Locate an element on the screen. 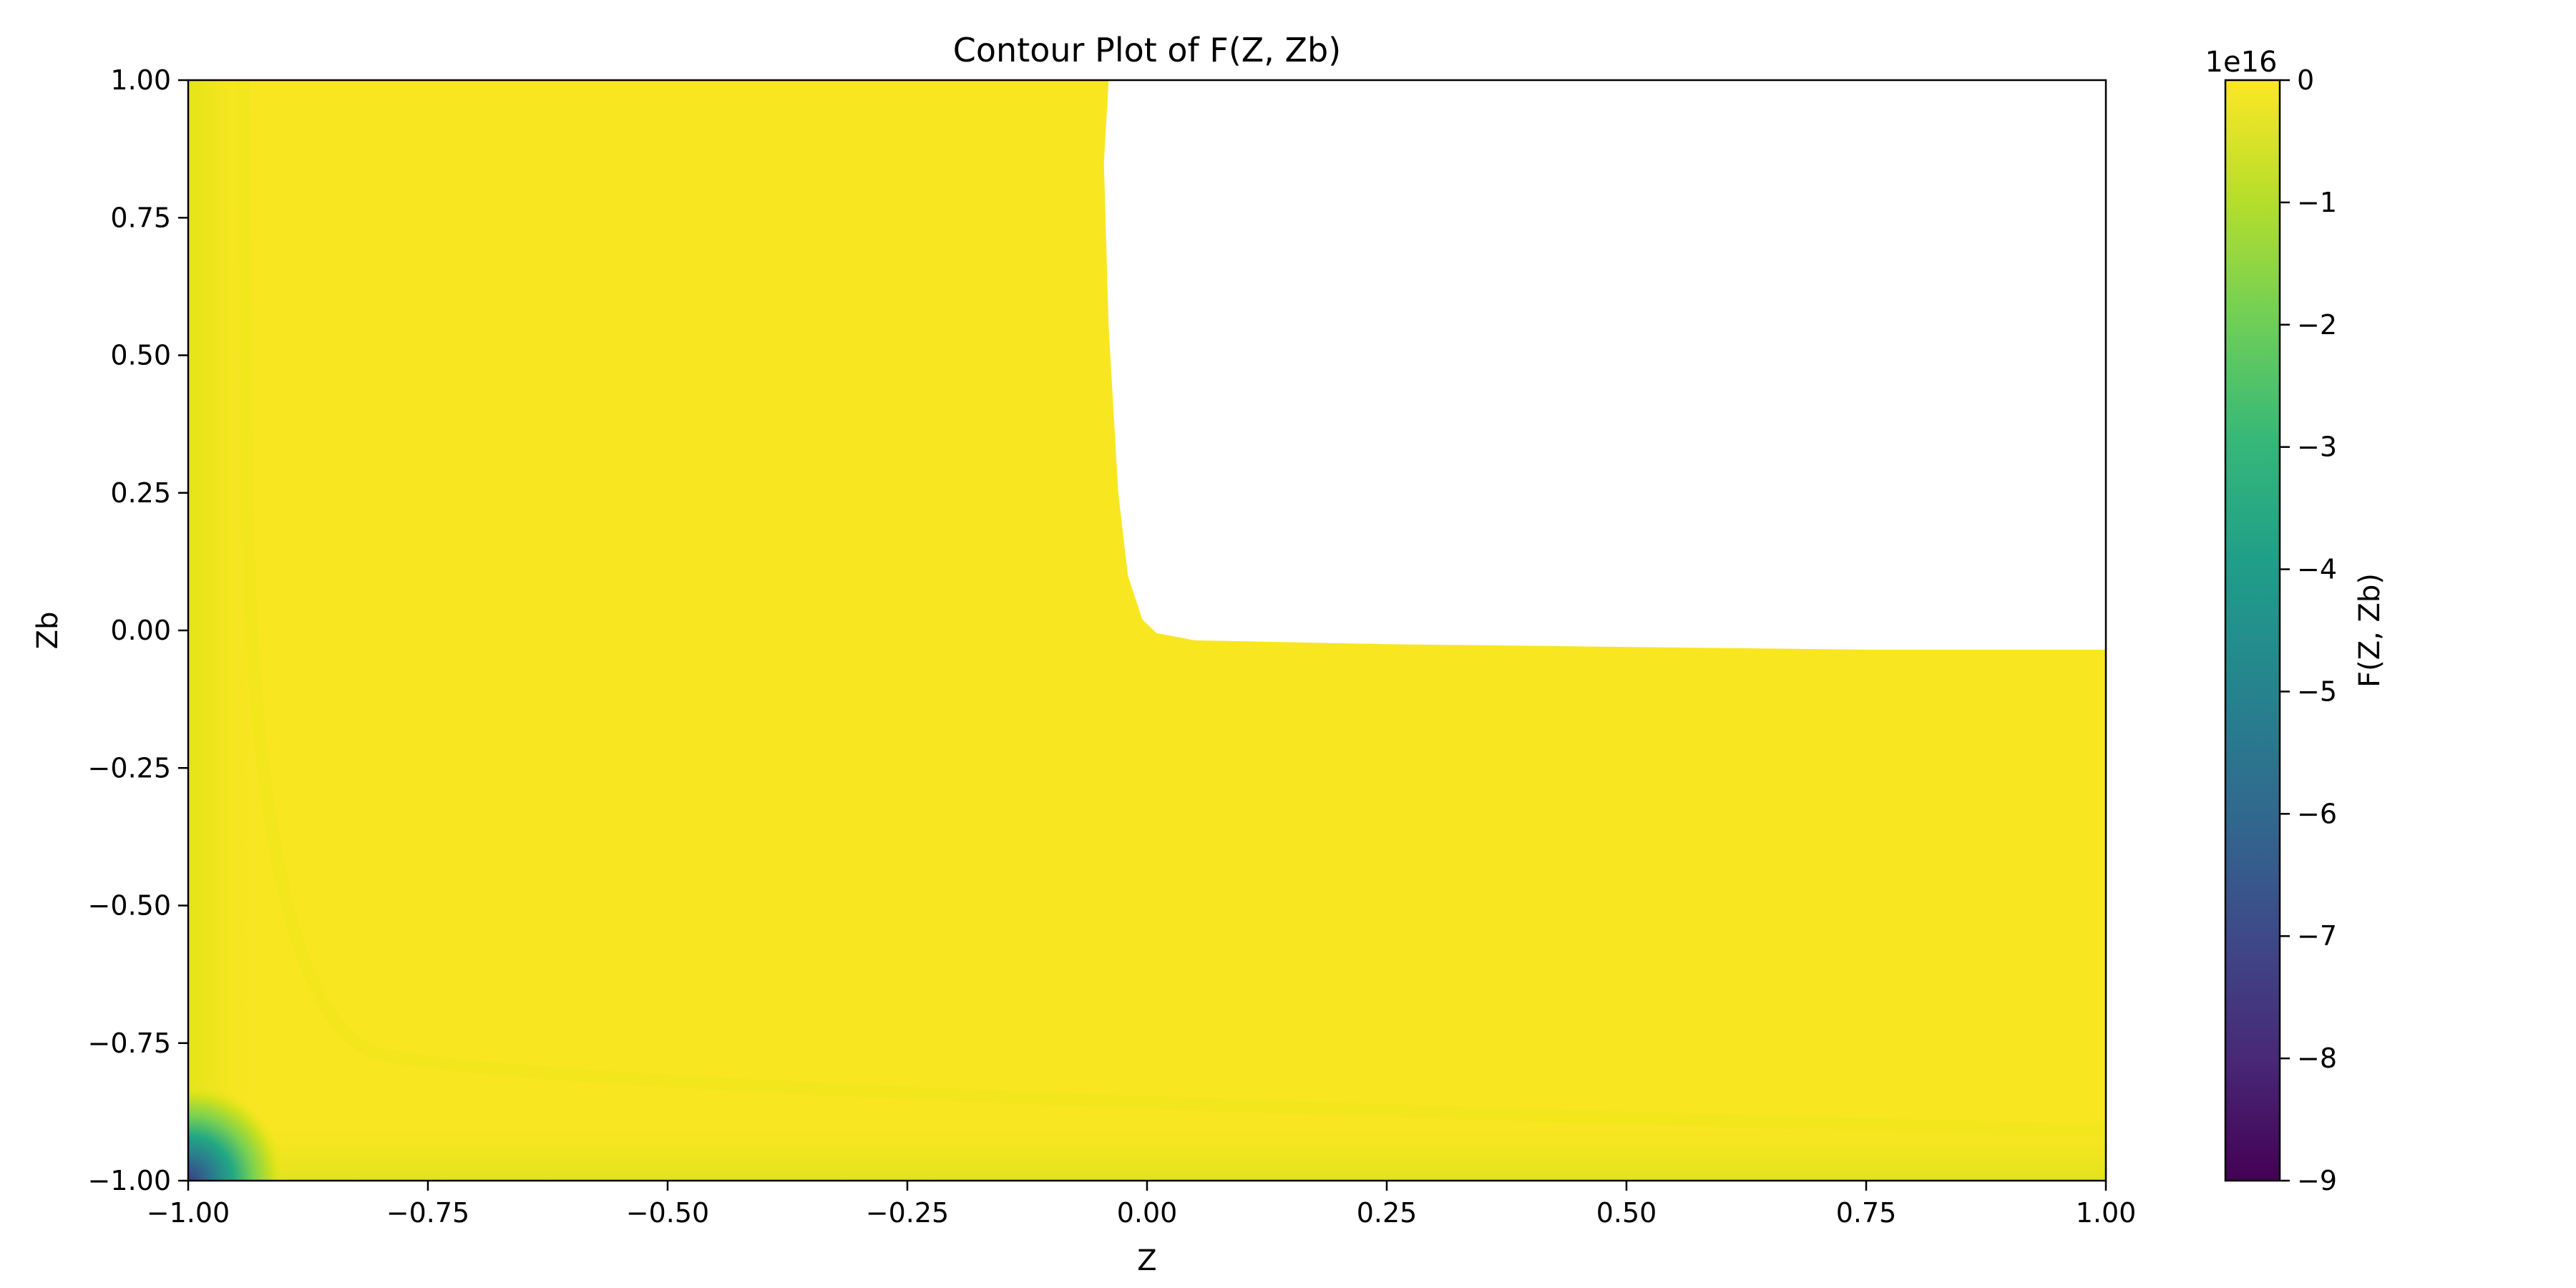  y-axis-ticks: −1.00 −0.75 −0.50 −0.25 0.00 0.25 0.50 0.75 1.00 is located at coordinates (138, 630).